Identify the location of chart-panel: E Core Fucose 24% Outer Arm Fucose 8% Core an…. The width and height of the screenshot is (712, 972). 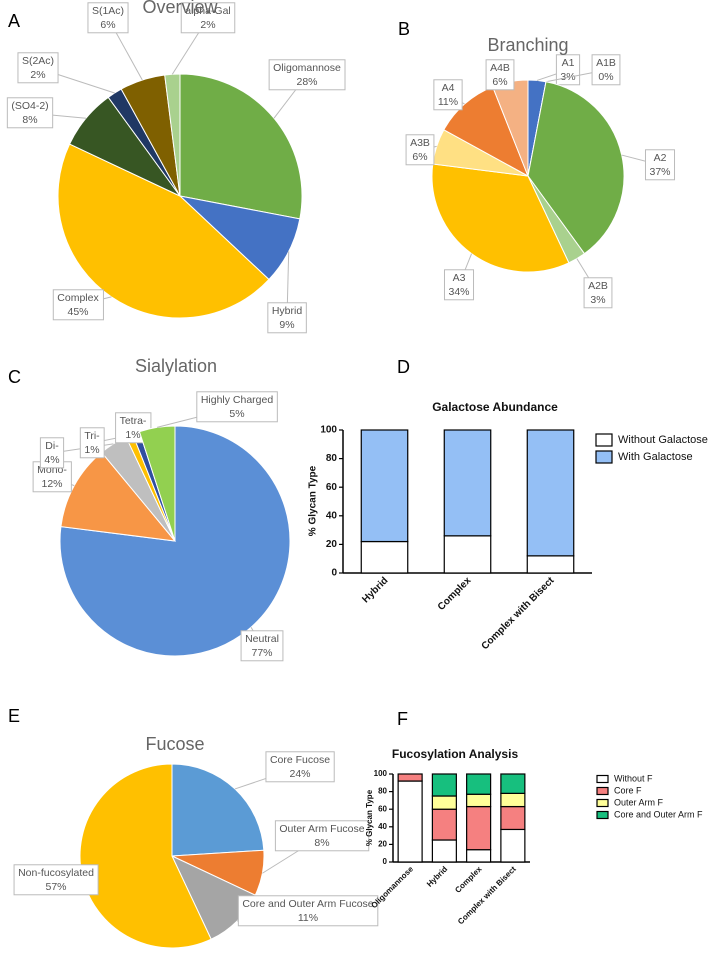
(193, 827).